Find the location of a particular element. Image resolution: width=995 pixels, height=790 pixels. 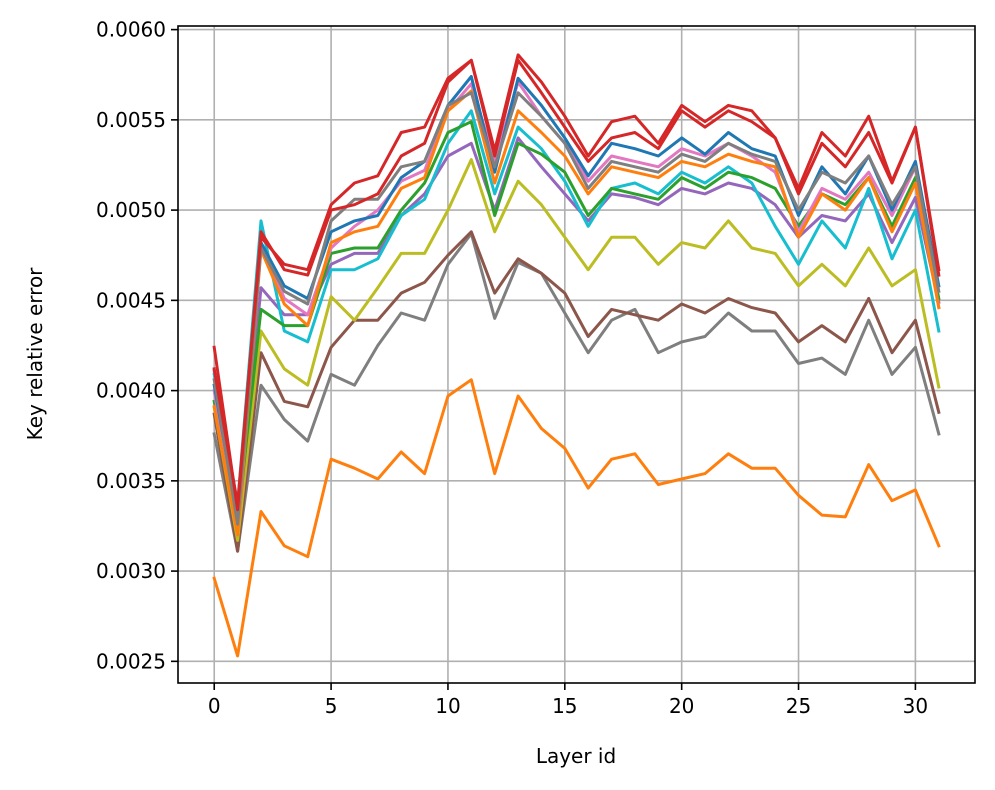

y-tick-label: 0.0030 is located at coordinates (131, 571).